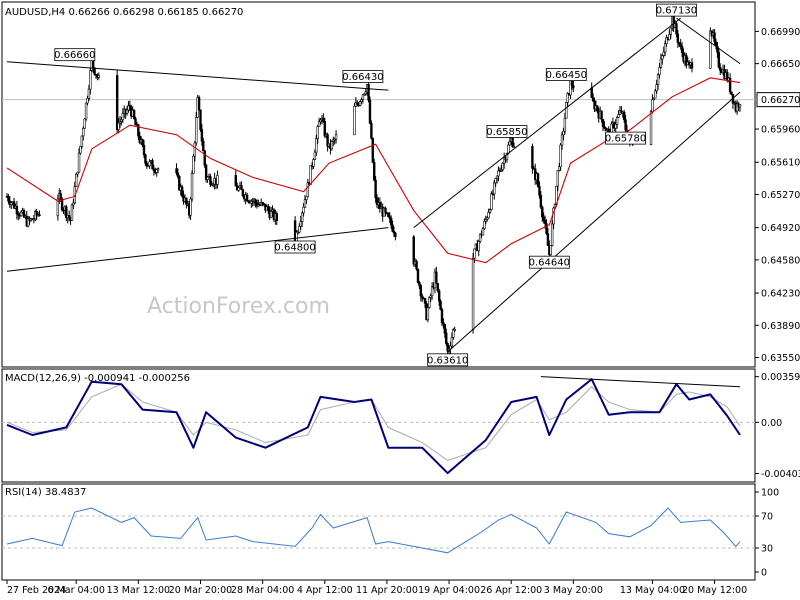 Image resolution: width=800 pixels, height=600 pixels. What do you see at coordinates (325, 590) in the screenshot?
I see `x-tick-label: 4 Apr 12:00` at bounding box center [325, 590].